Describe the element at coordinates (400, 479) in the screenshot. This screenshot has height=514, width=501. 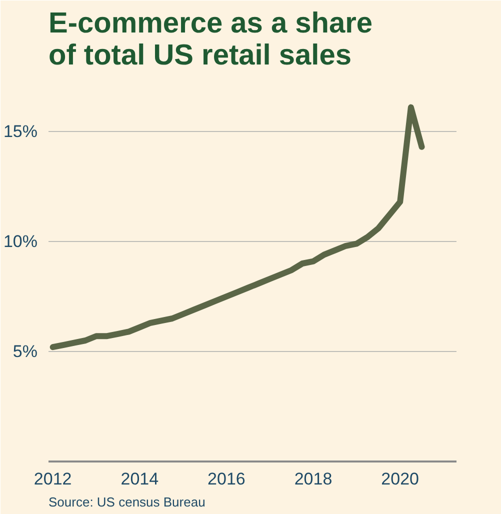
I see `x-tick-label: 2020` at that location.